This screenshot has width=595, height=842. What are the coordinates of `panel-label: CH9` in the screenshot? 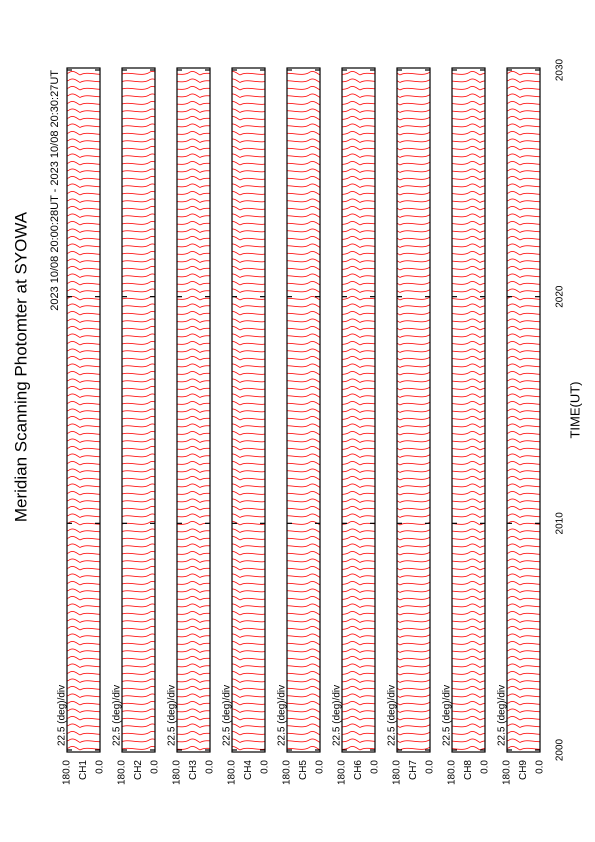 It's located at (523, 770).